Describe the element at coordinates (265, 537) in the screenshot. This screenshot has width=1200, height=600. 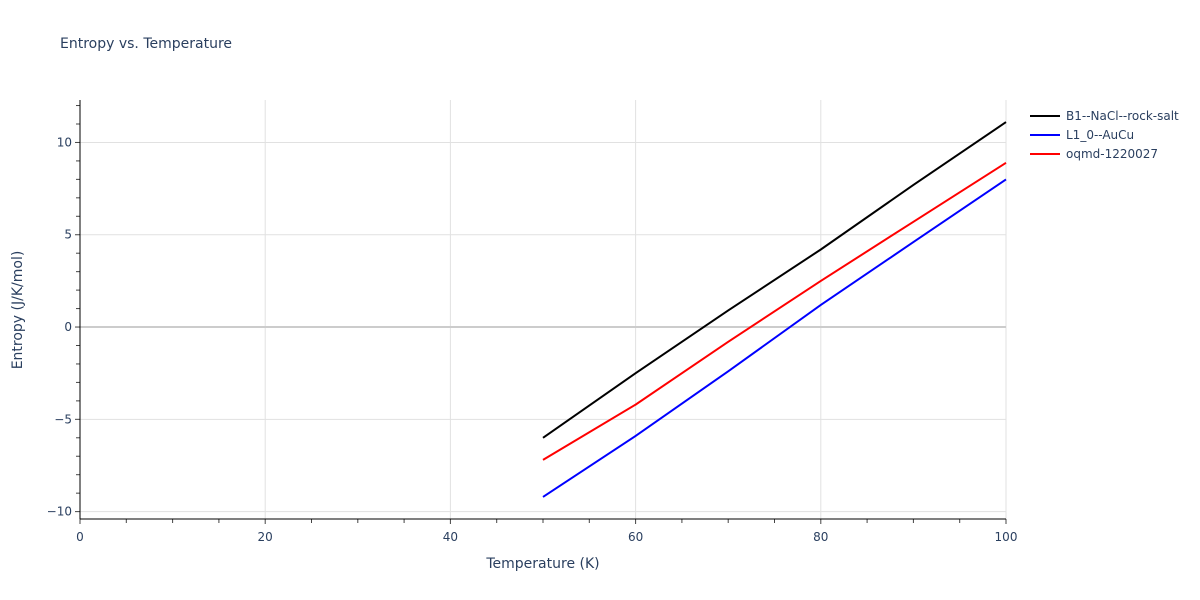
I see `x-tick-label: 20` at that location.